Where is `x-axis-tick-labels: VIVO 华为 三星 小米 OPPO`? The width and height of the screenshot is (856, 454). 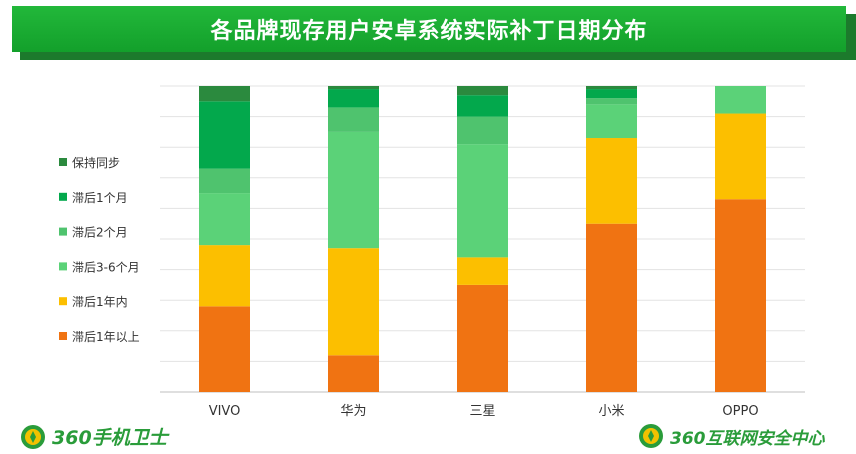 x-axis-tick-labels: VIVO 华为 三星 小米 OPPO is located at coordinates (484, 411).